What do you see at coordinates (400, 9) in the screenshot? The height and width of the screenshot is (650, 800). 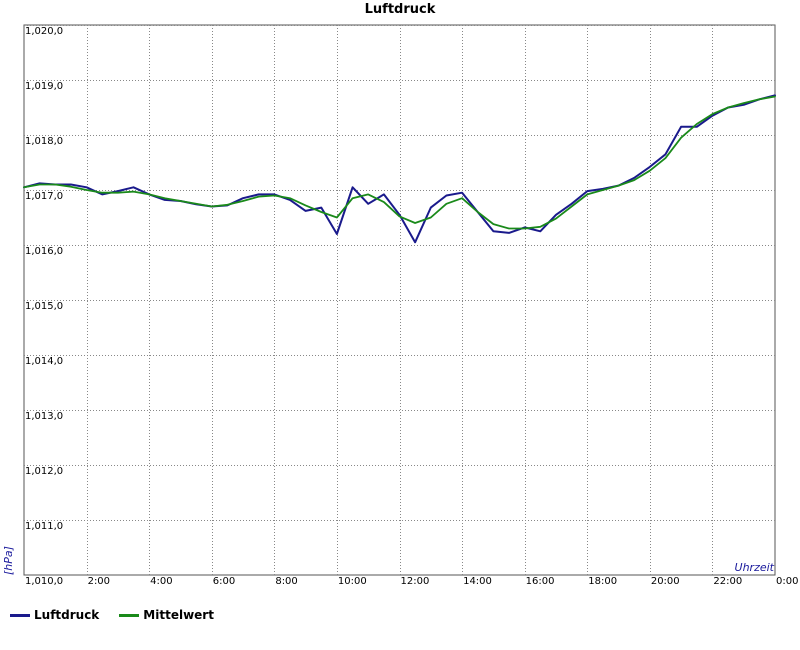 I see `chart-title: Luftdruck` at bounding box center [400, 9].